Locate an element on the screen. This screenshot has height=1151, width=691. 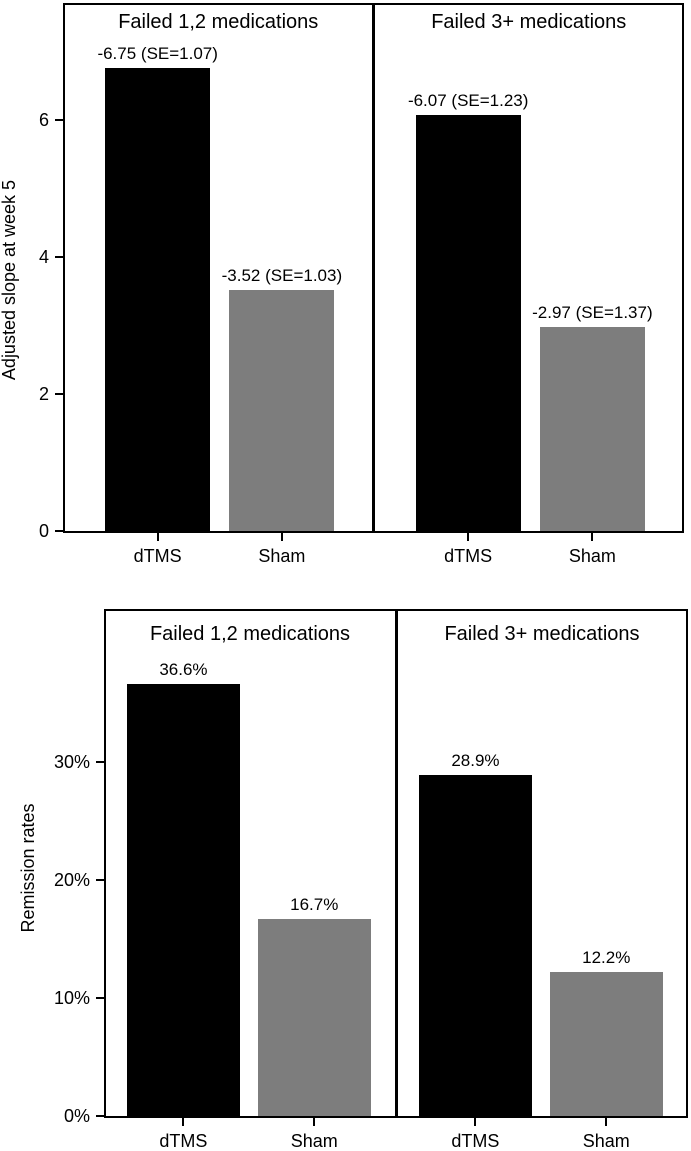
bar-value-label: 36.6% is located at coordinates (183, 670).